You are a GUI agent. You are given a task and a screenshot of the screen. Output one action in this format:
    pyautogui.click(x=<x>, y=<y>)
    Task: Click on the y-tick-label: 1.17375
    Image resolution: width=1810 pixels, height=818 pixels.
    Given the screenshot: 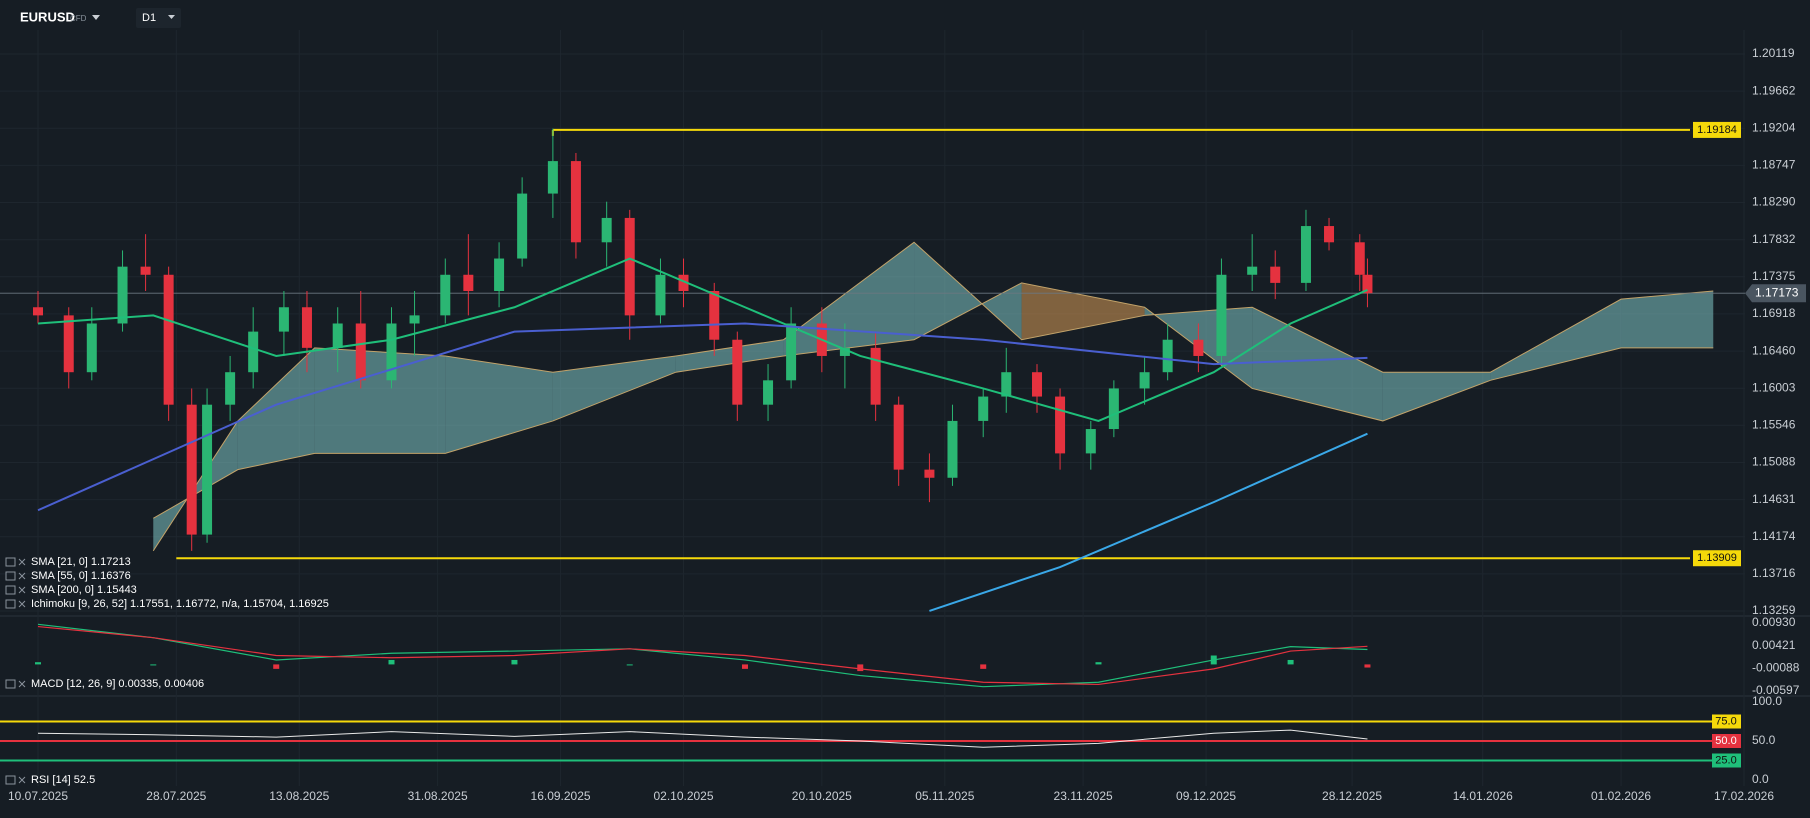 What is the action you would take?
    pyautogui.click(x=1774, y=276)
    